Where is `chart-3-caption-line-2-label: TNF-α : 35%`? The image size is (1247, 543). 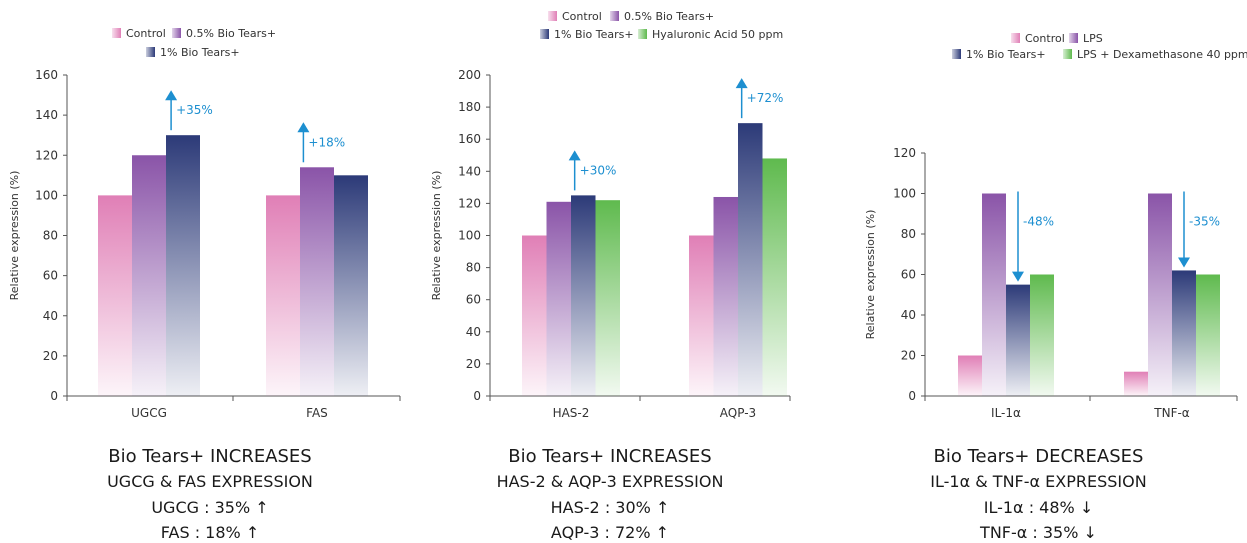
chart-3-caption-line-2-label: TNF-α : 35% is located at coordinates (1029, 532).